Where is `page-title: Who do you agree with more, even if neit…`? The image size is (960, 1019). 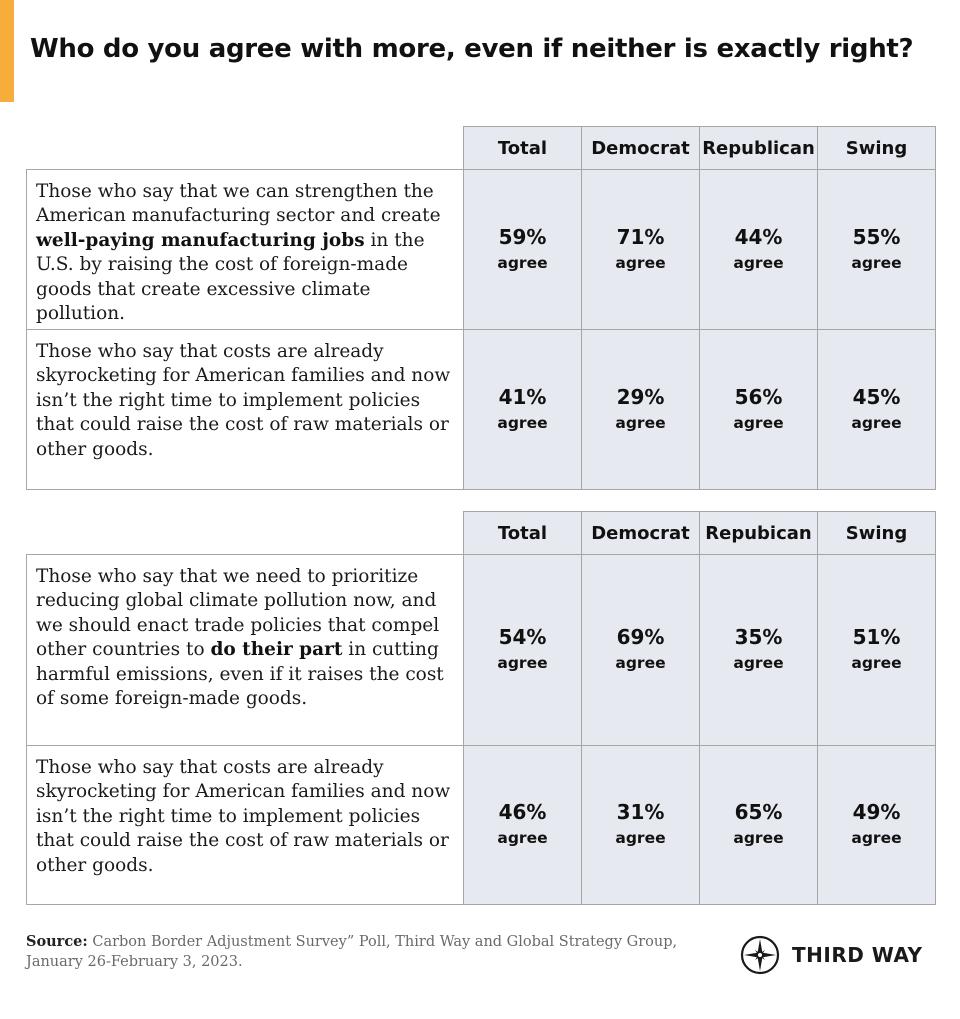 page-title: Who do you agree with more, even if neit… is located at coordinates (472, 49).